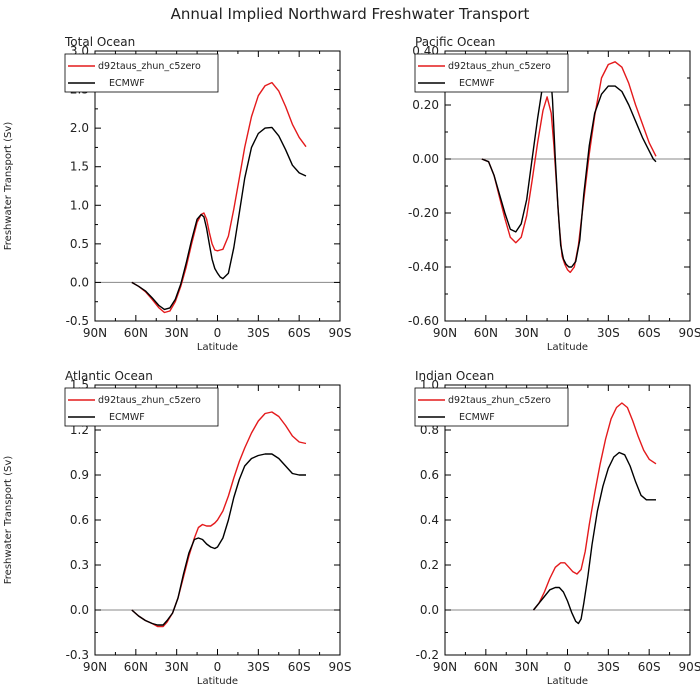 This screenshot has width=700, height=700. I want to click on y-tick-label: 0.5, so click(79, 244).